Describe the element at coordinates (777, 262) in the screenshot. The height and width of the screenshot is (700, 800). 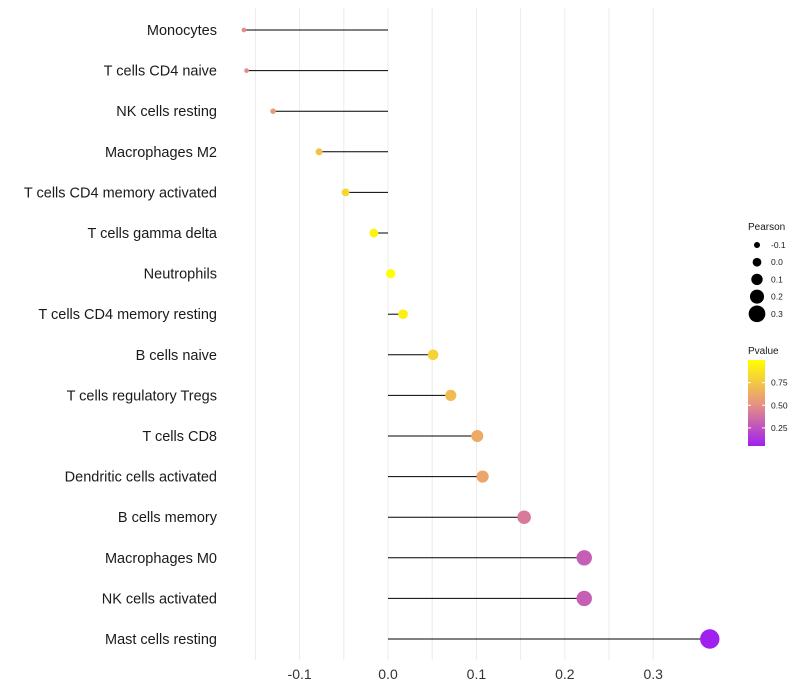
I see `size-legend-label: 0.0` at that location.